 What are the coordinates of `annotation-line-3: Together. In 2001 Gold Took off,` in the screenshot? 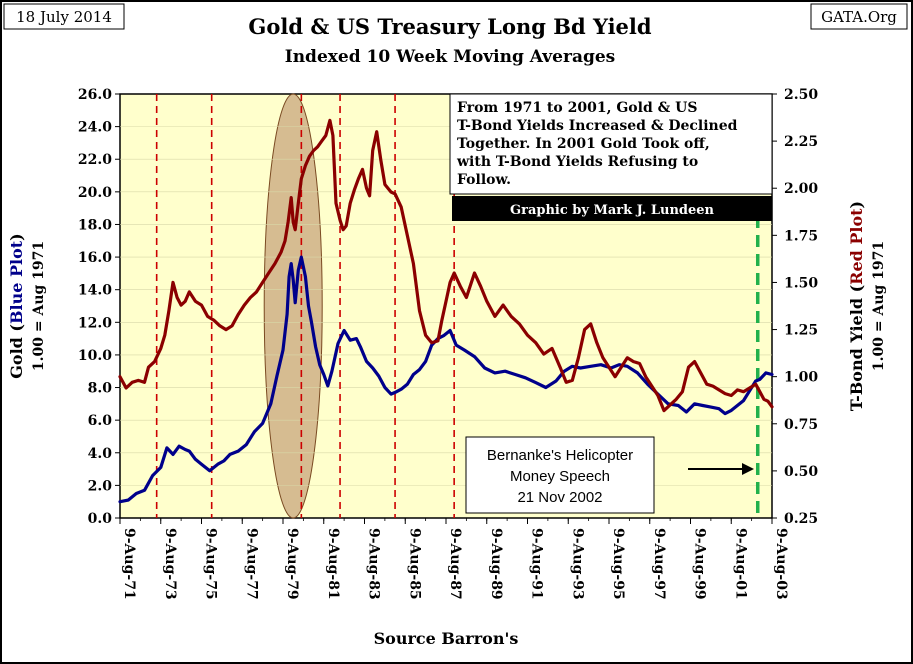 It's located at (583, 144).